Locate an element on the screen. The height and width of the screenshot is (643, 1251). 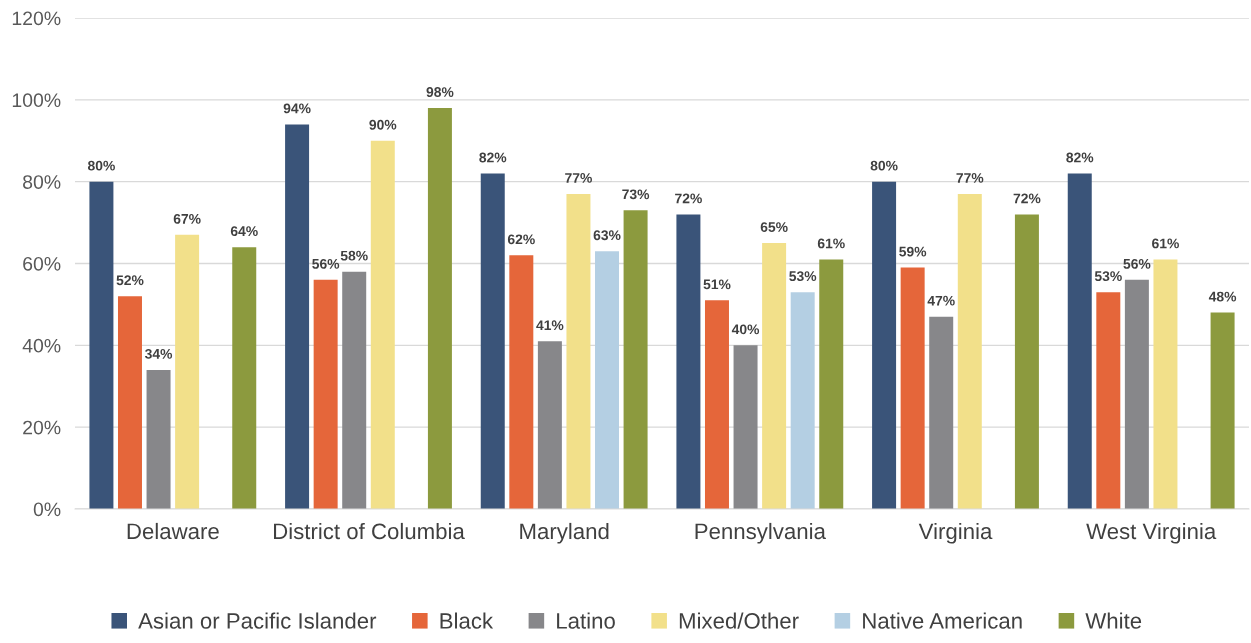
y-tick-label: 40% is located at coordinates (41, 345).